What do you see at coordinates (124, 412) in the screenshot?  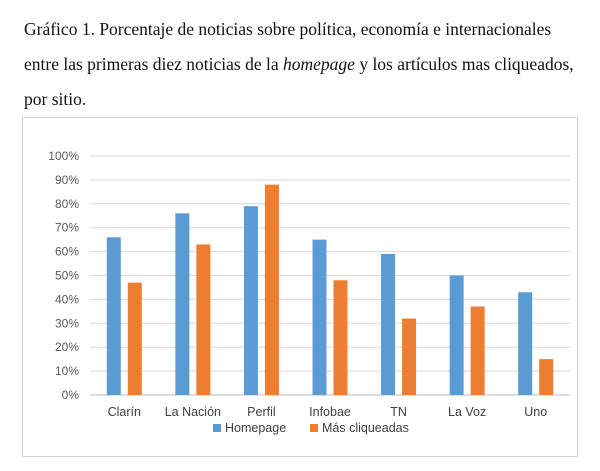 I see `x-tick-label: Clarín` at bounding box center [124, 412].